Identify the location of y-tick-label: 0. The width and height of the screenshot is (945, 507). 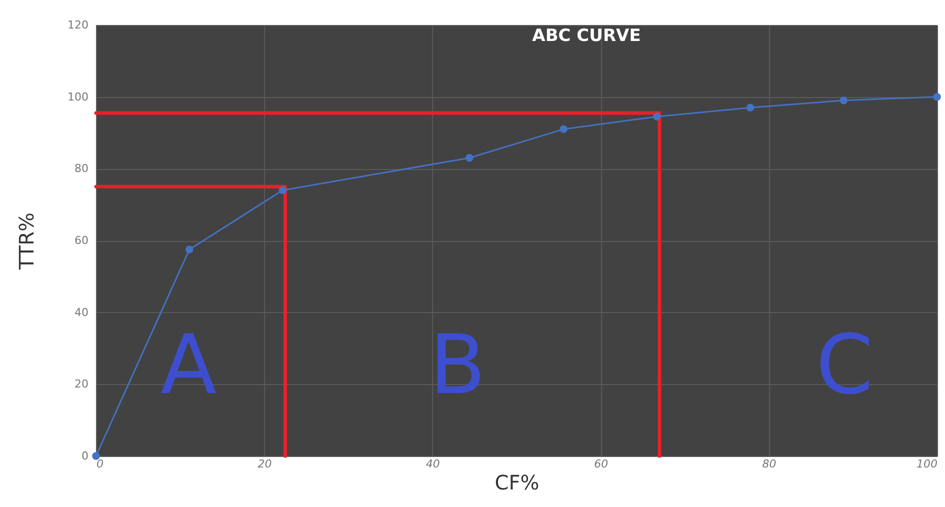
(85, 456).